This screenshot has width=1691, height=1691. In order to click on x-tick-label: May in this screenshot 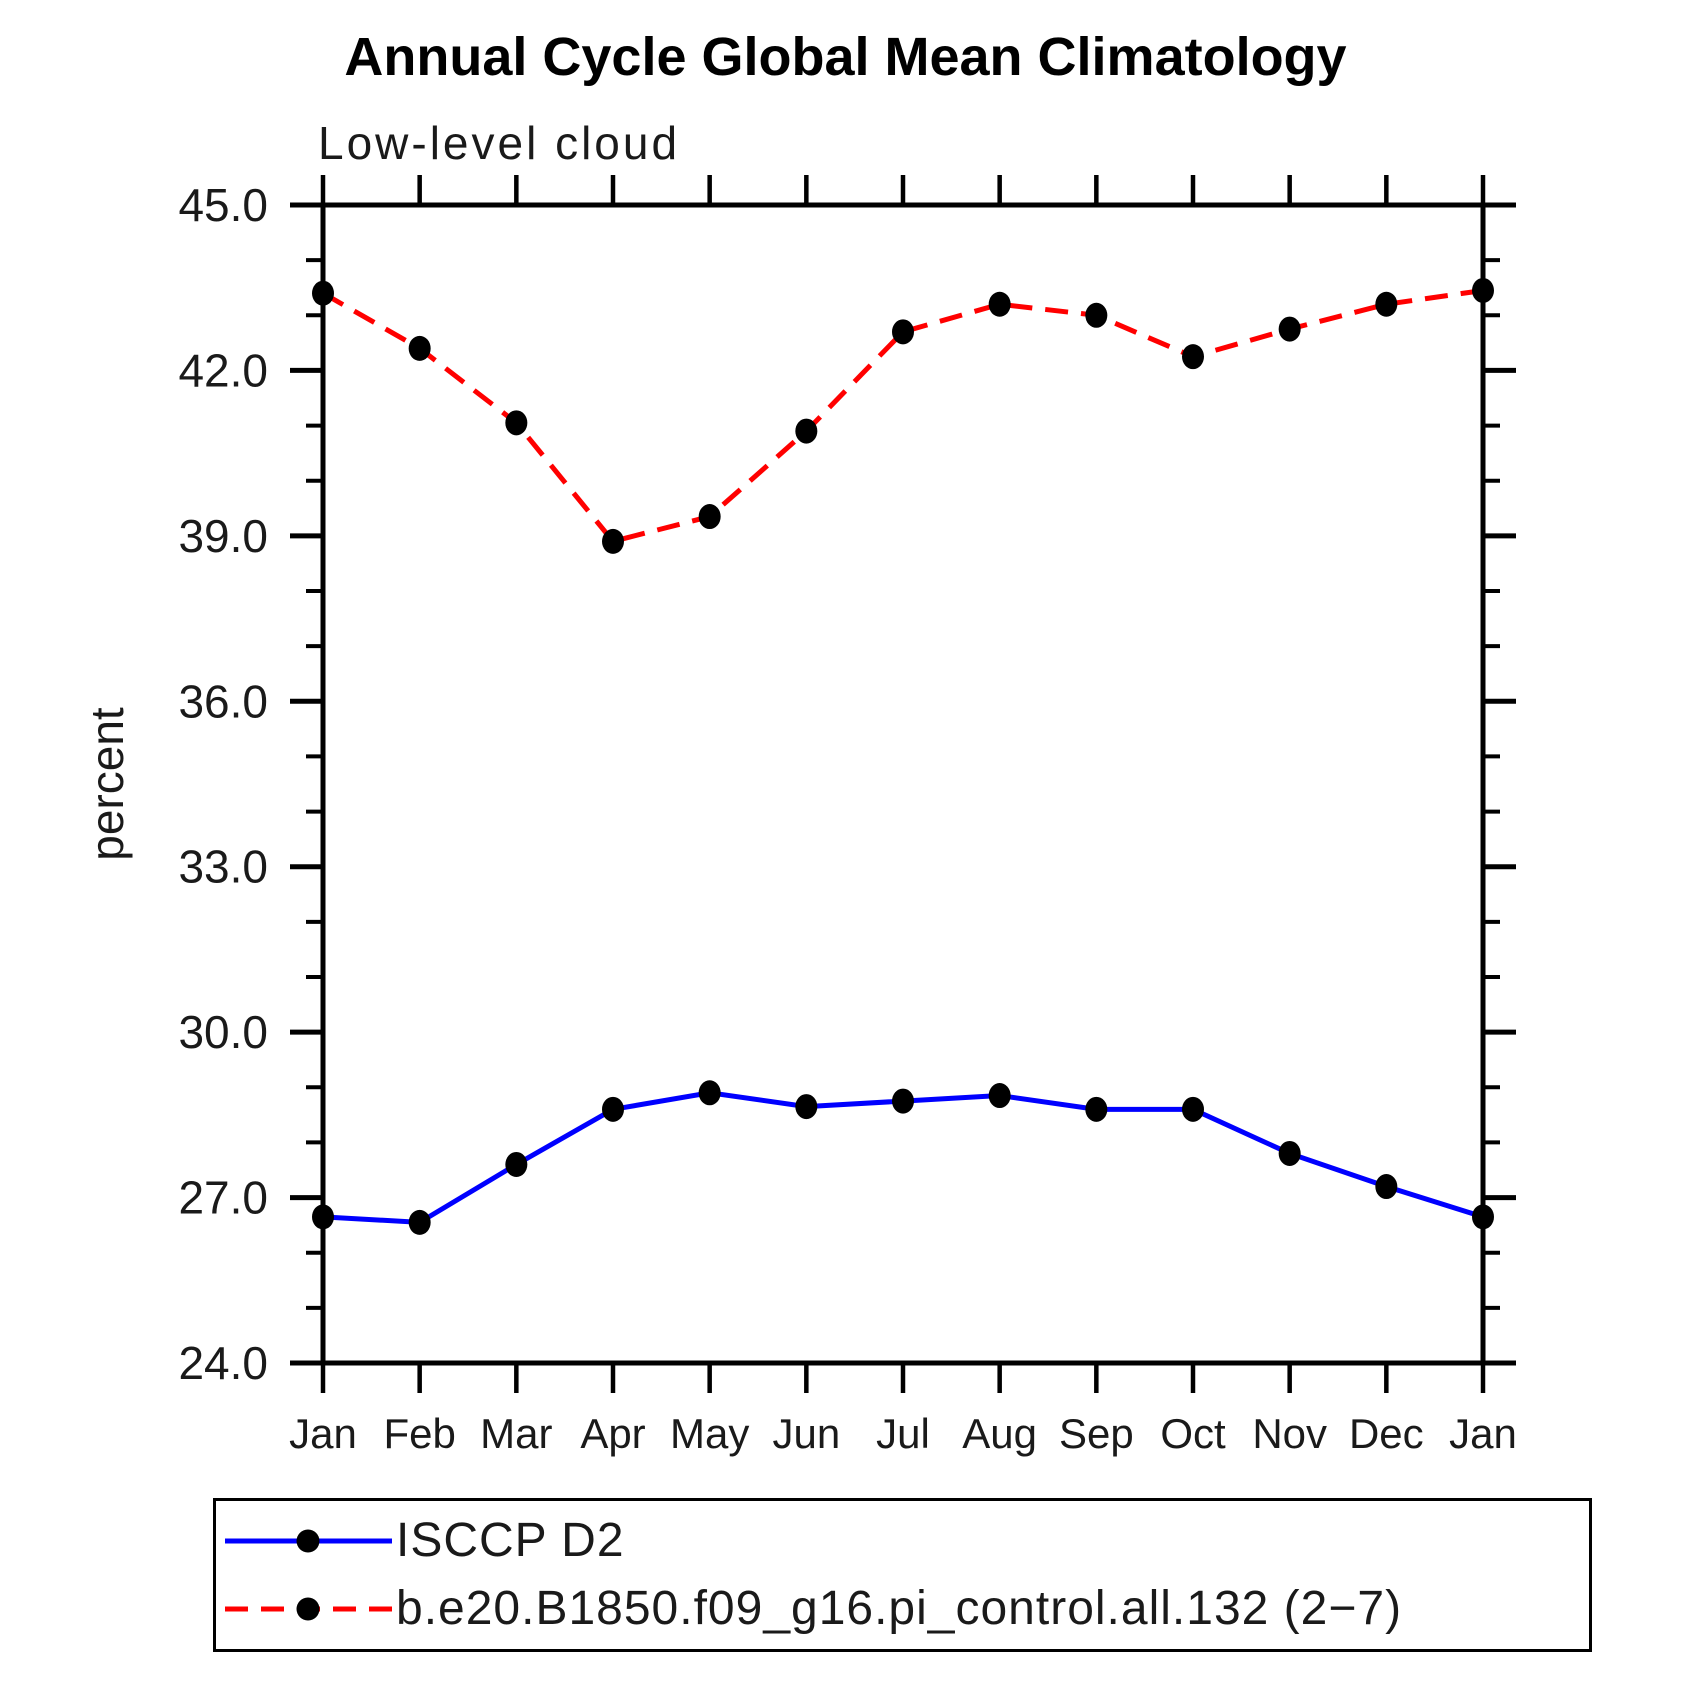, I will do `click(709, 1433)`.